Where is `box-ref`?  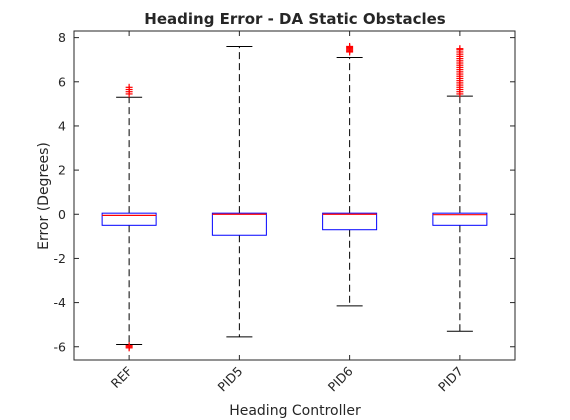 box-ref is located at coordinates (129, 217).